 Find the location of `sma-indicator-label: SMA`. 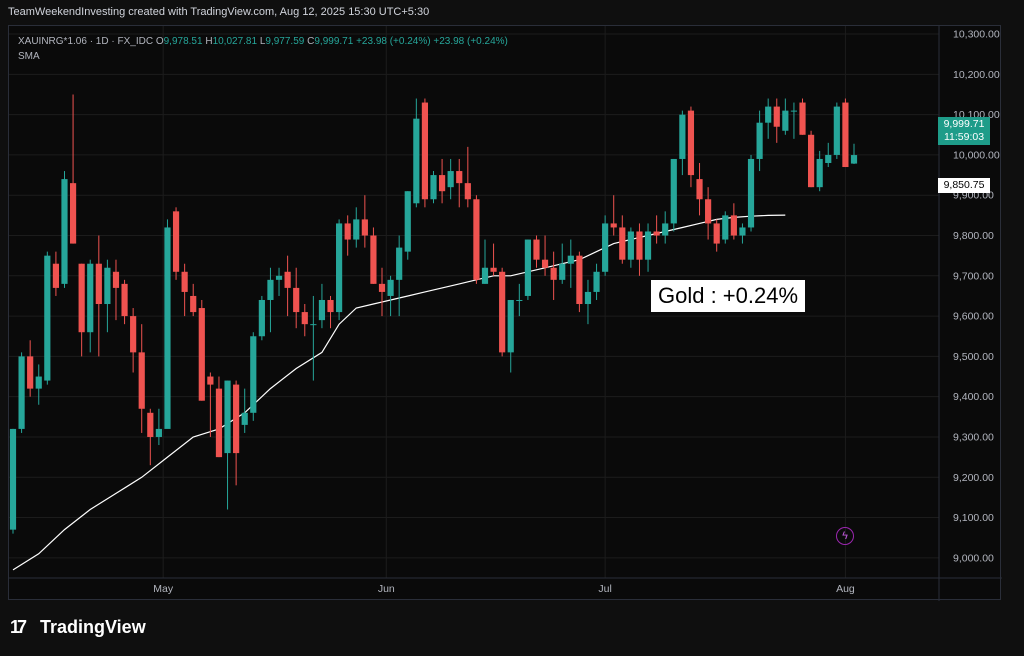

sma-indicator-label: SMA is located at coordinates (29, 56).